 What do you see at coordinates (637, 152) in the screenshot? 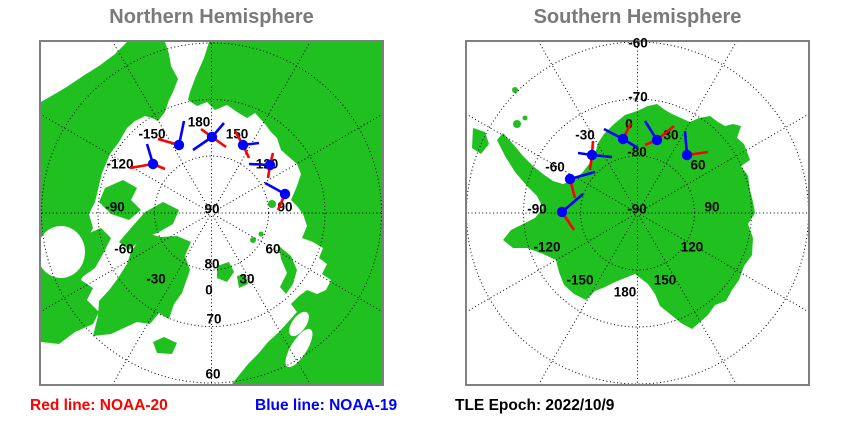
I see `grid-label: -80` at bounding box center [637, 152].